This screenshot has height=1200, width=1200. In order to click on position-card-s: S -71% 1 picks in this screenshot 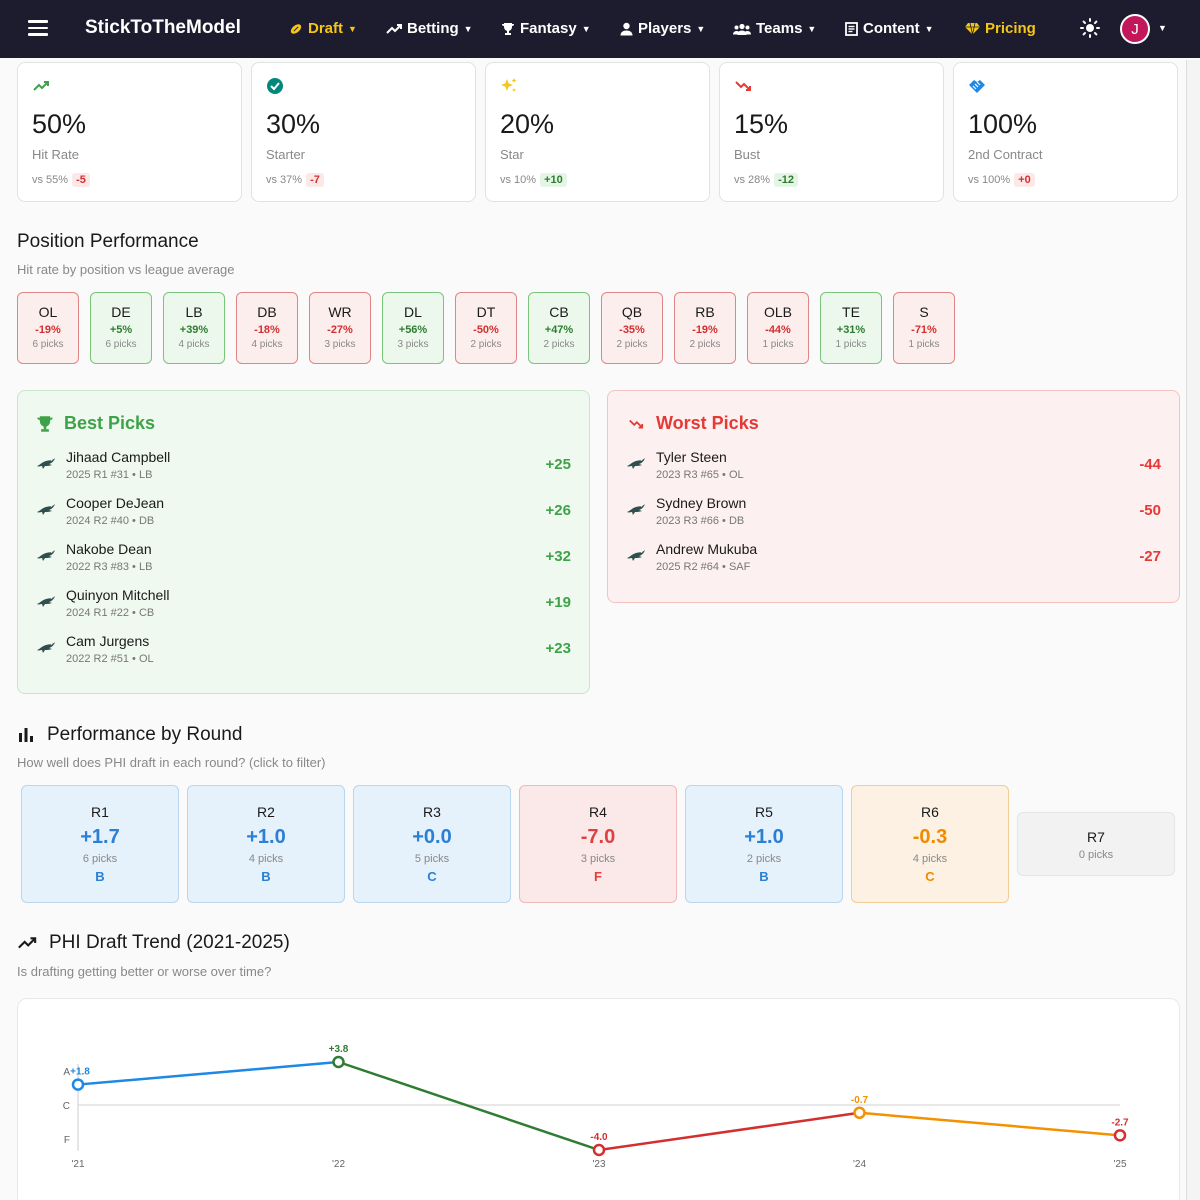, I will do `click(924, 328)`.